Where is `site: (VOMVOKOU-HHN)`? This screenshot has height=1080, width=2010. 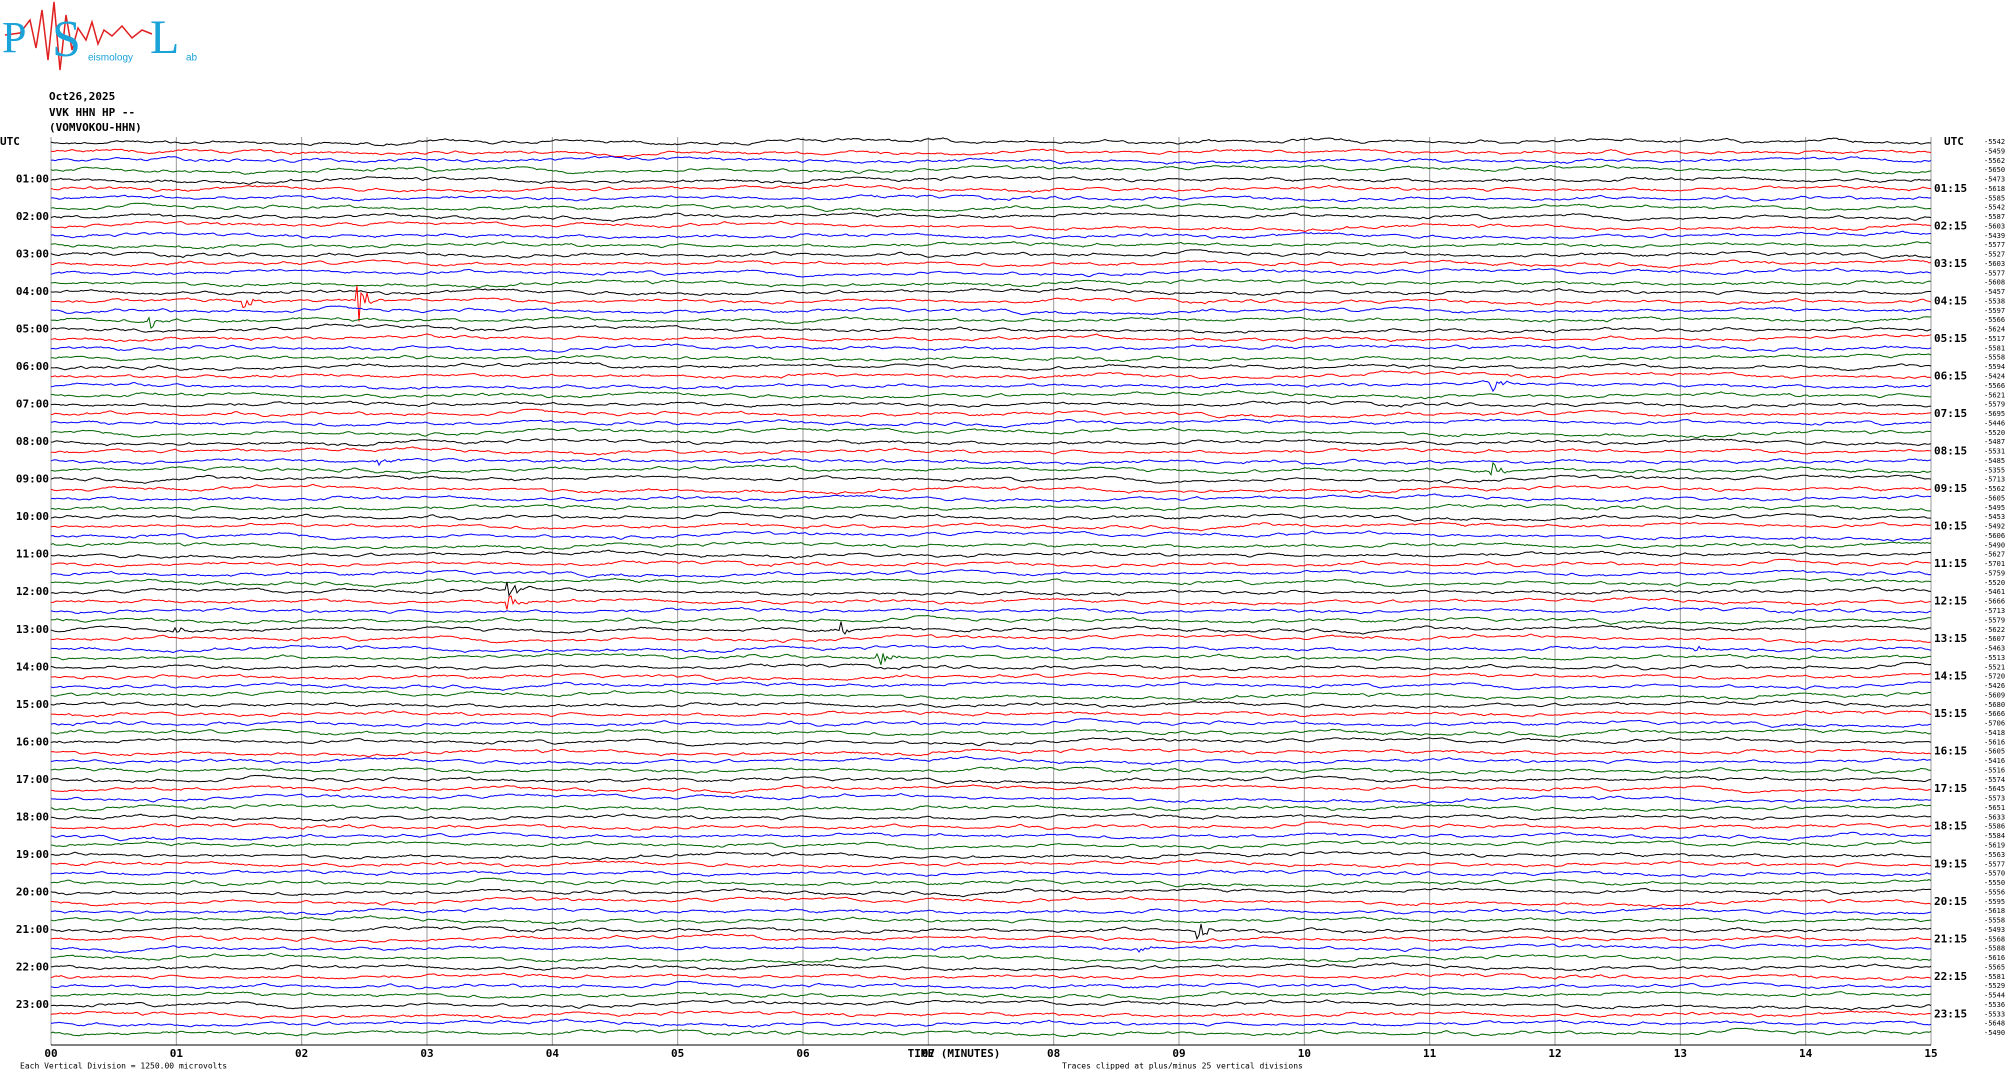 site: (VOMVOKOU-HHN) is located at coordinates (95, 127).